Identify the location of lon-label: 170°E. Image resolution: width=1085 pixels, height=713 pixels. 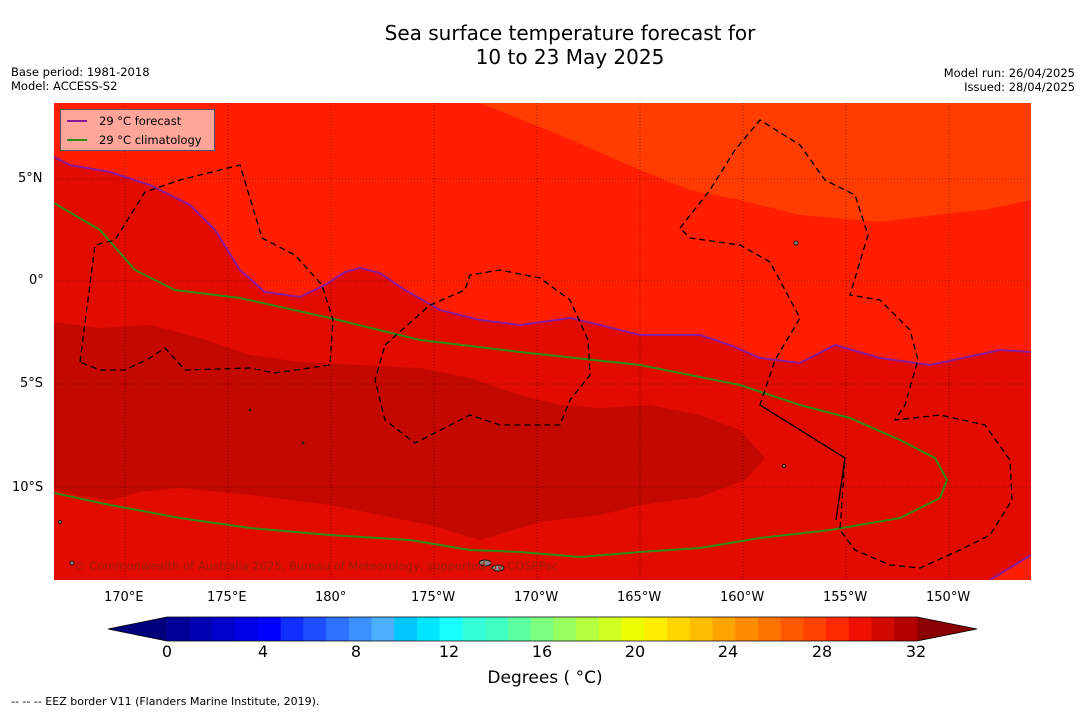
(124, 597).